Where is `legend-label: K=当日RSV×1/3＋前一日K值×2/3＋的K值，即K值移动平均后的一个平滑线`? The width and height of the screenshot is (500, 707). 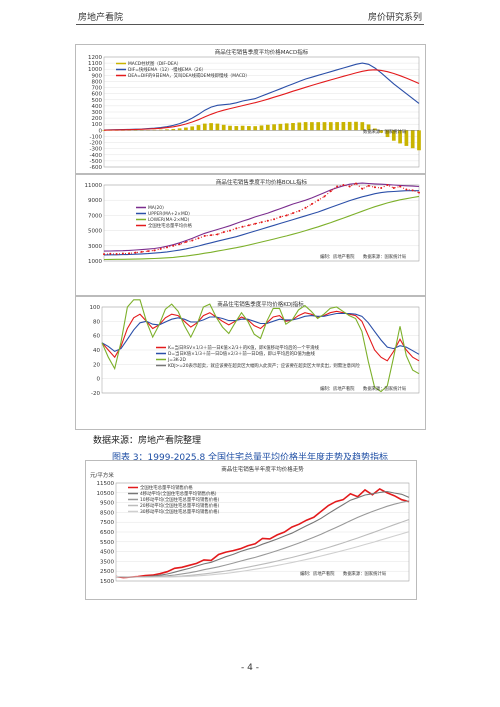 legend-label: K=当日RSV×1/3＋前一日K值×2/3＋的K值，即K值移动平均后的一个平滑线 is located at coordinates (244, 347).